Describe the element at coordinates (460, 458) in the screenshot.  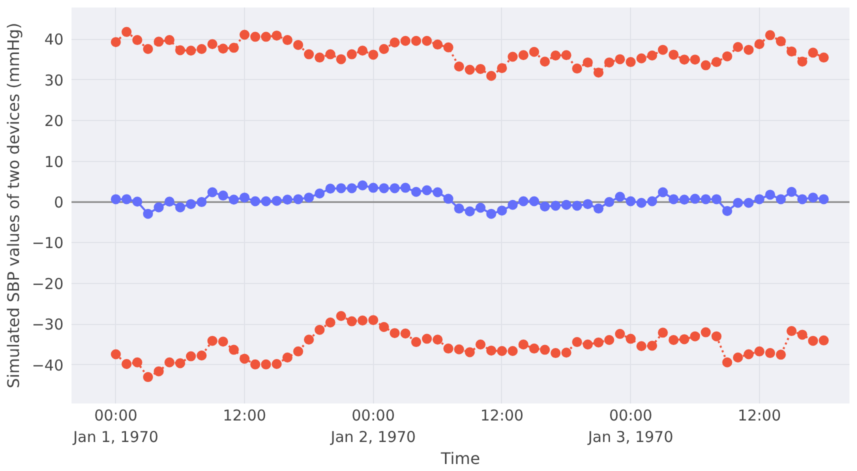
I see `x-axis-title: Time` at that location.